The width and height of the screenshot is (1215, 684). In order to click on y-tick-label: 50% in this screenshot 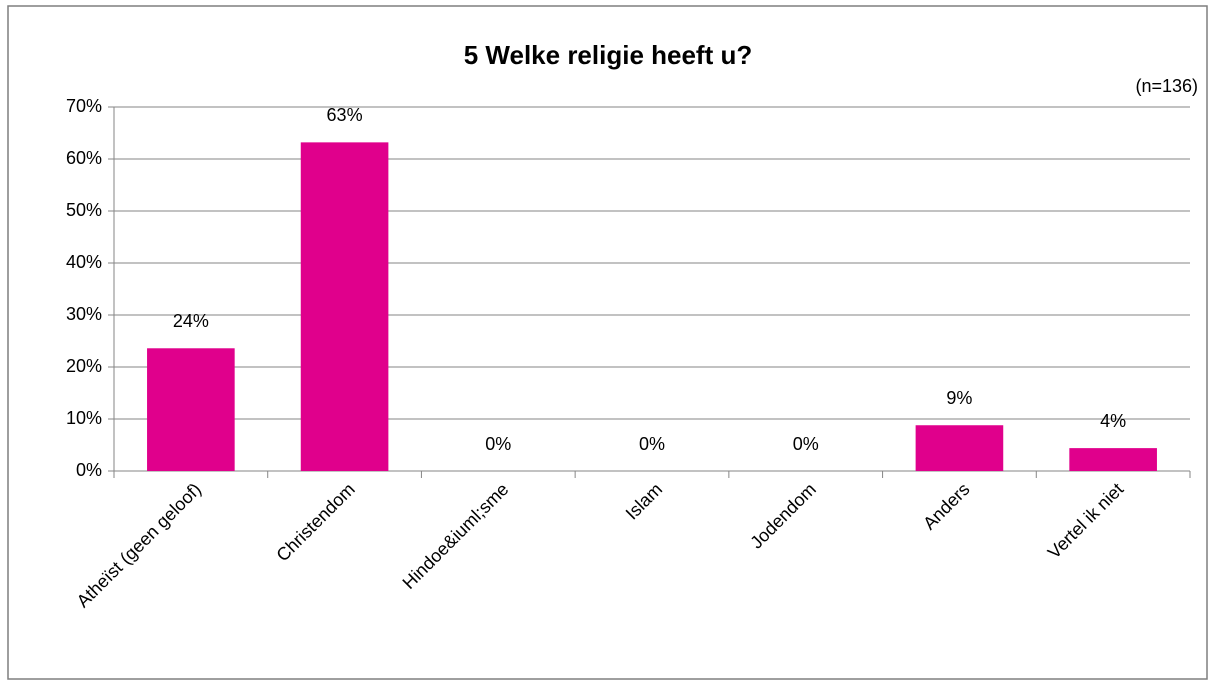, I will do `click(84, 210)`.